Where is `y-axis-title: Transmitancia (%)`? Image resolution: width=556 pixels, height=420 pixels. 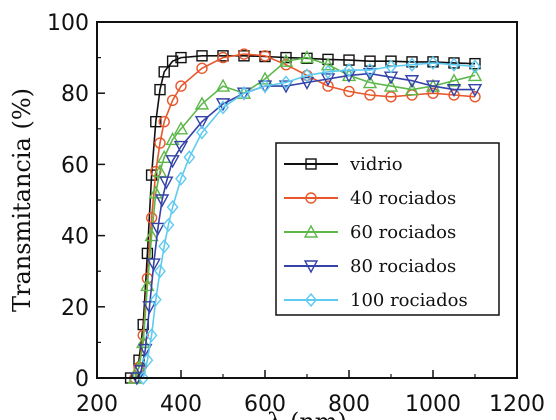
y-axis-title: Transmitancia (%) is located at coordinates (22, 200).